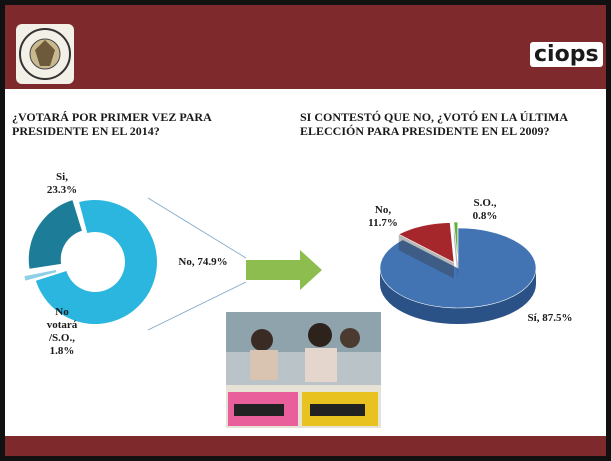  I want to click on data-label: Si, 23.3%, so click(62, 183).